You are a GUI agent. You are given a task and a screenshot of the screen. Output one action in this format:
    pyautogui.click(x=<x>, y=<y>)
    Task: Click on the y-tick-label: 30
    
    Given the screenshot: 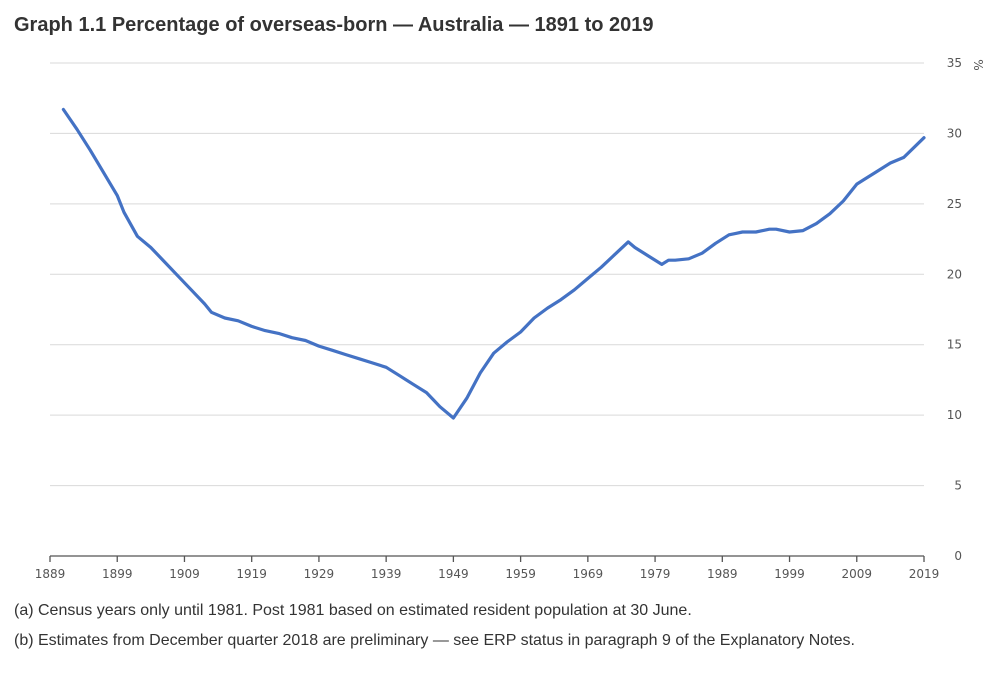 What is the action you would take?
    pyautogui.click(x=954, y=133)
    